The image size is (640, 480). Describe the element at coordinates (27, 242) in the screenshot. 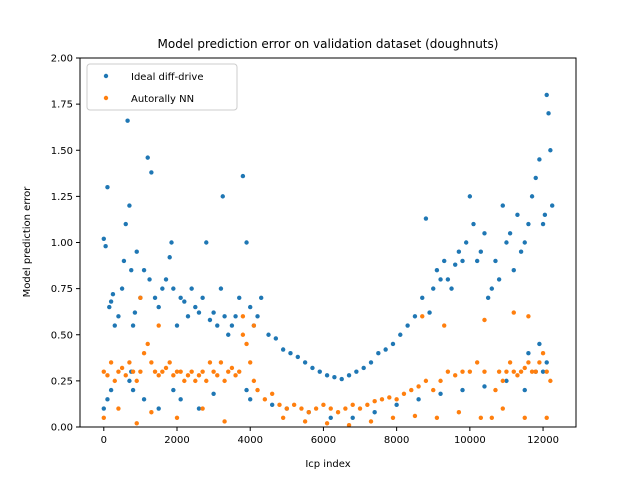

I see `y-axis-label: Model prediction error` at that location.